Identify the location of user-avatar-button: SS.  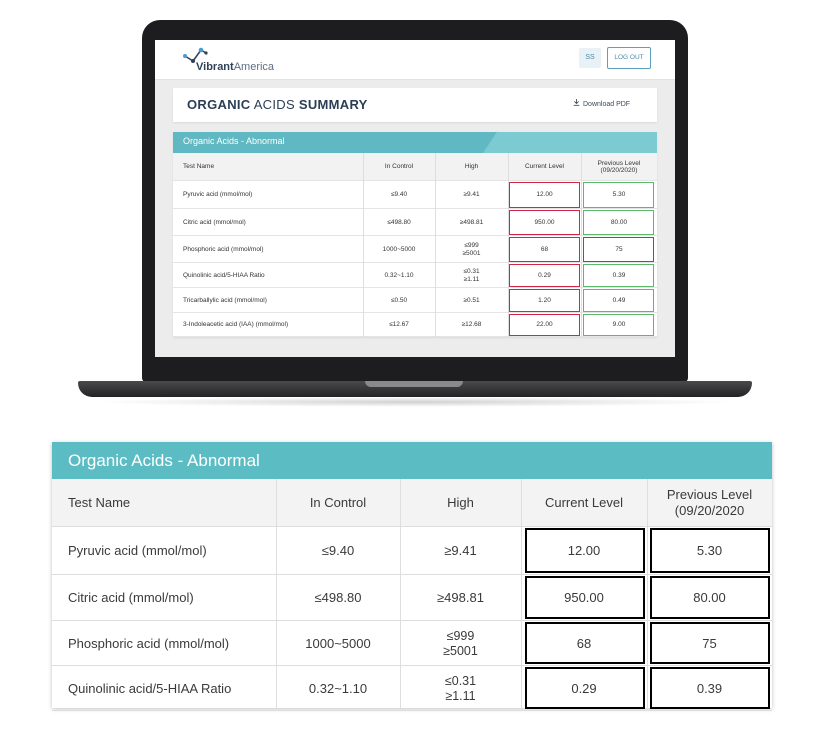
(590, 58).